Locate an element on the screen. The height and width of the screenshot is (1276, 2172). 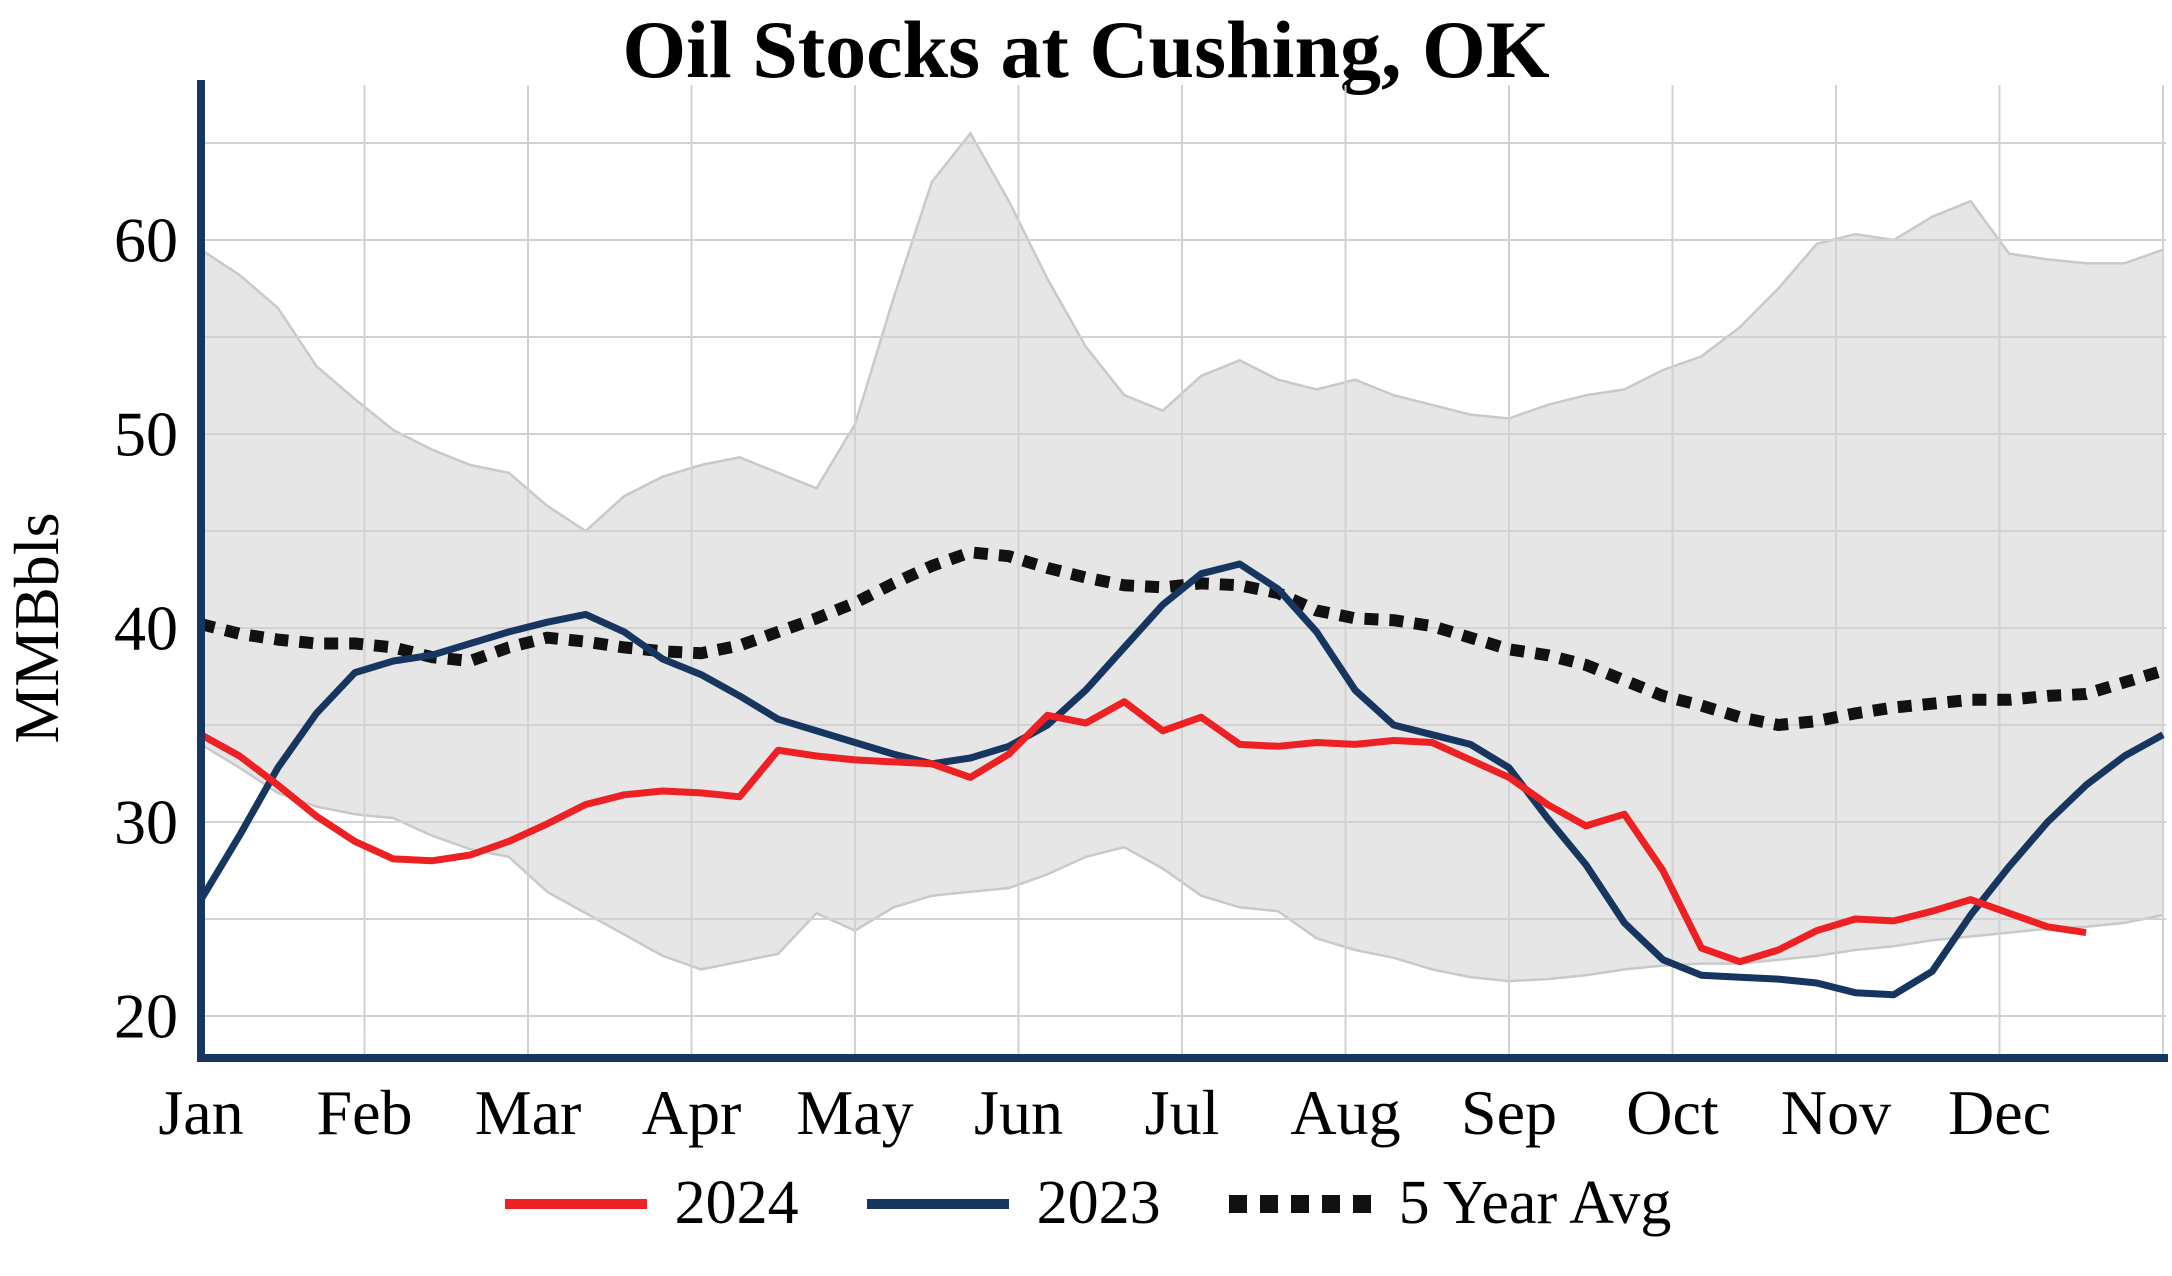
y-axis-label: MMBbls is located at coordinates (36, 627).